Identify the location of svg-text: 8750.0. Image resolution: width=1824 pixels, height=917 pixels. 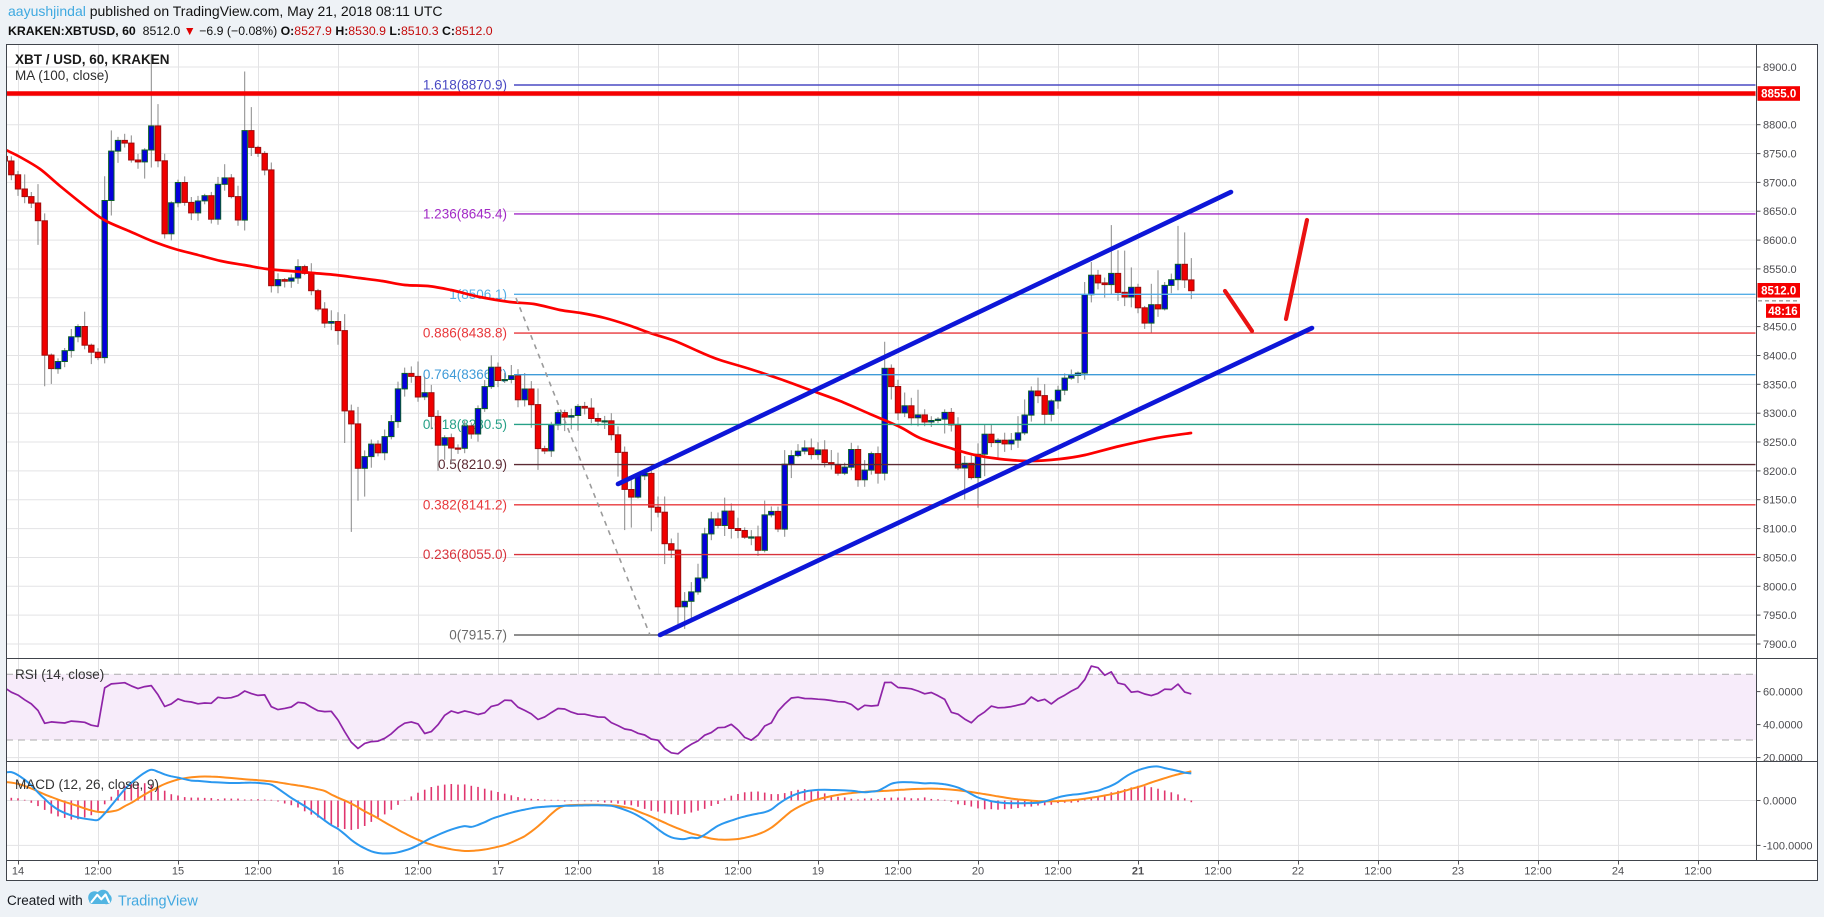
(1780, 155).